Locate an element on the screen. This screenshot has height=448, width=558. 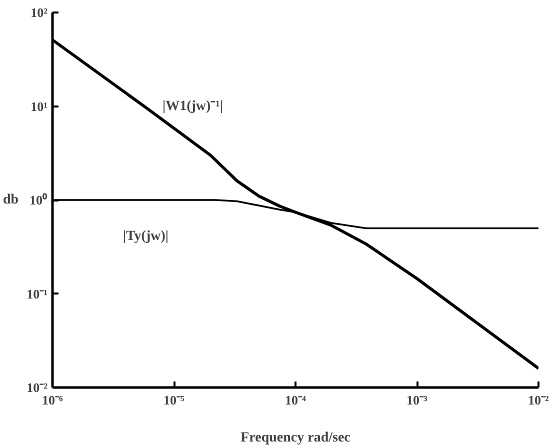
y-tick-label: 10⁰ is located at coordinates (39, 200).